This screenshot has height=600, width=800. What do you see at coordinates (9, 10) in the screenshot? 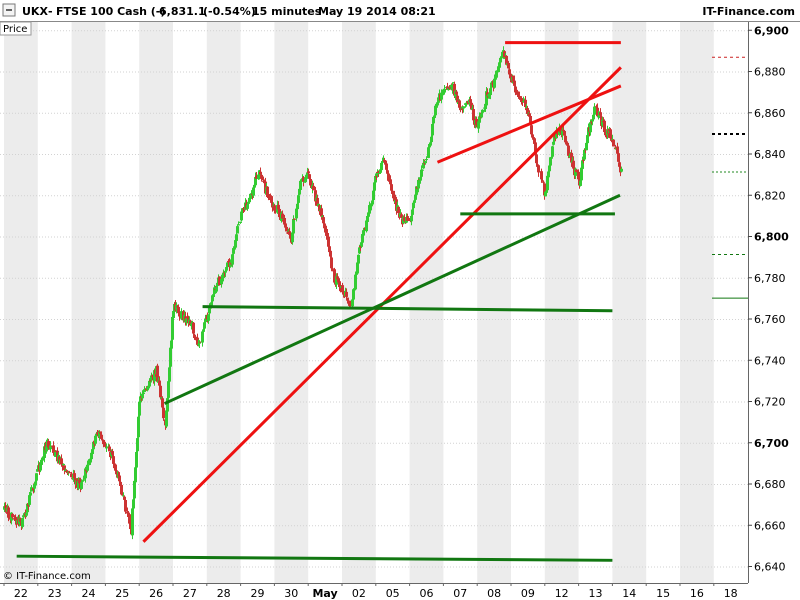
I see `header-collapse-toggle` at bounding box center [9, 10].